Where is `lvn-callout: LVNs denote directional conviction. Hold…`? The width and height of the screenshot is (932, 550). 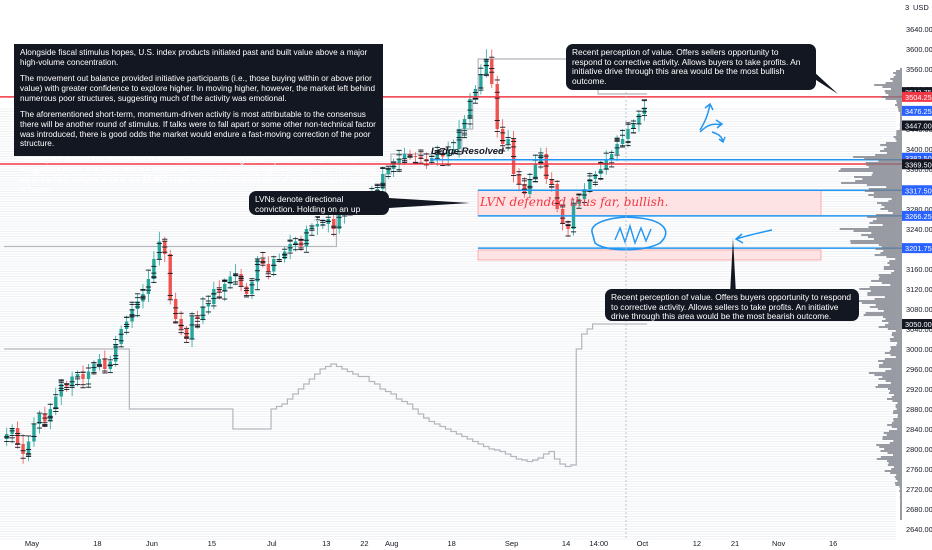 lvn-callout: LVNs denote directional conviction. Hold… is located at coordinates (319, 207).